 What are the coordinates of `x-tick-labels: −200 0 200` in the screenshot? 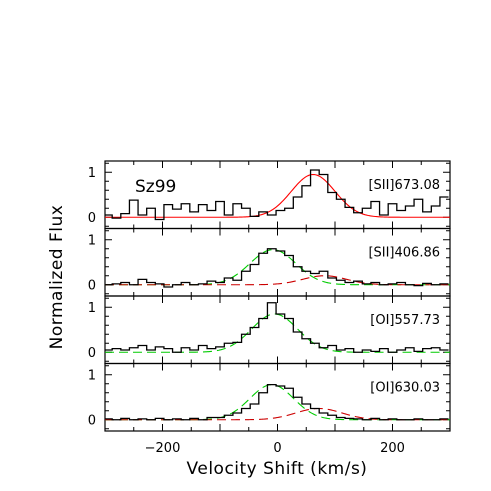 It's located at (275, 448).